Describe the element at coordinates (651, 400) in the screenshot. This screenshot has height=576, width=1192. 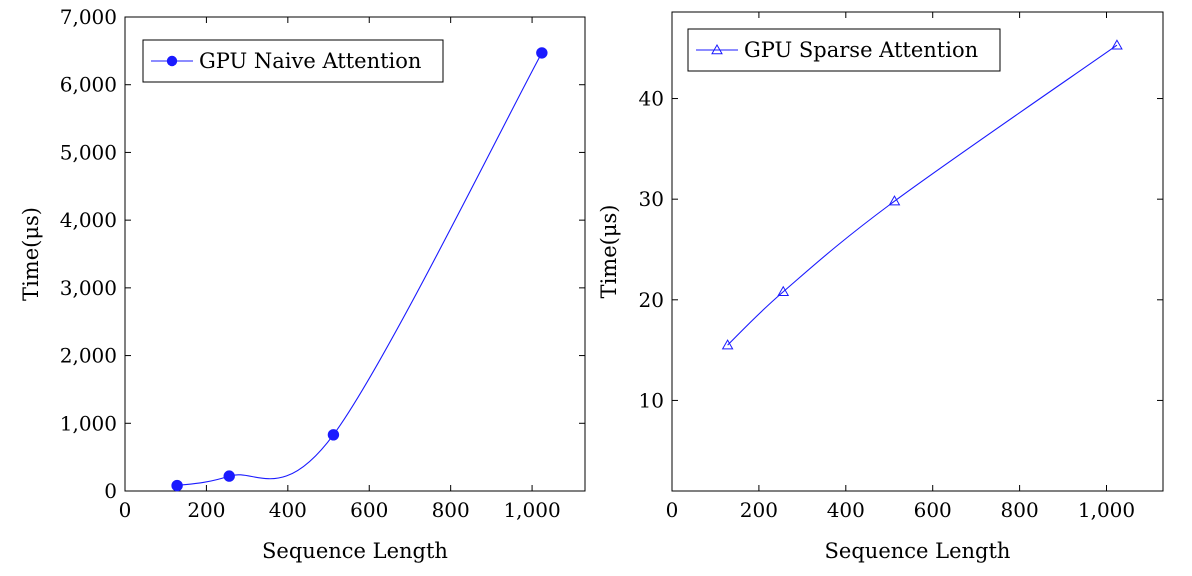
I see `y-tick-label: 10` at that location.